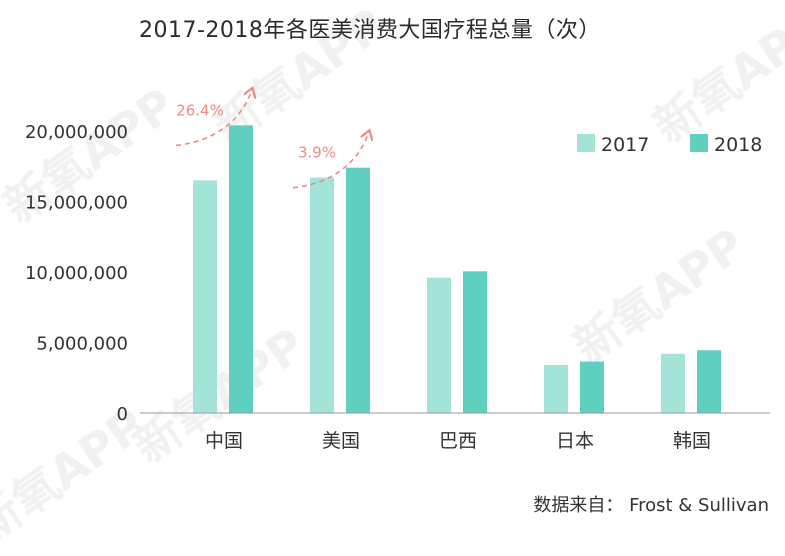  Describe the element at coordinates (692, 441) in the screenshot. I see `category-label: 韩国` at that location.